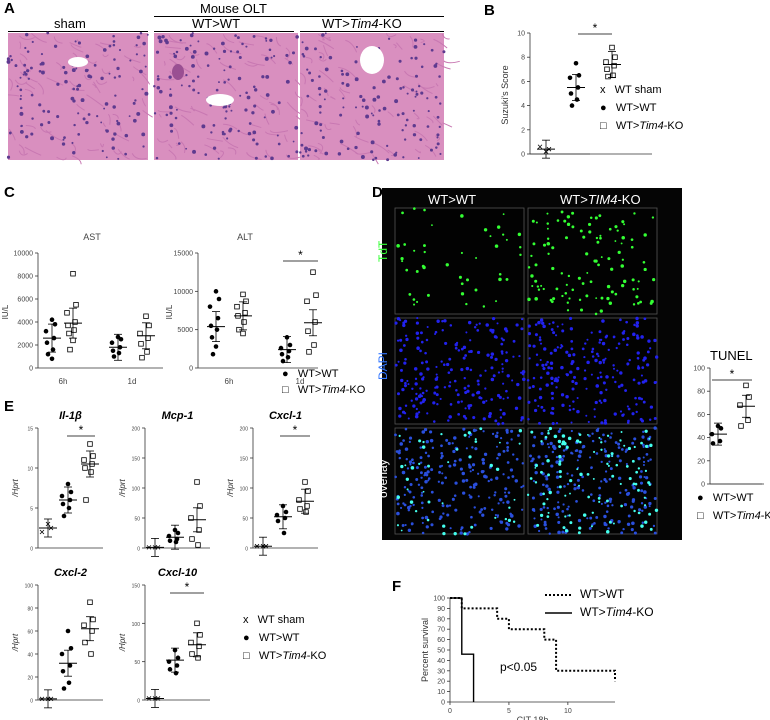  Describe the element at coordinates (441, 609) in the screenshot. I see `y-tick-label: 90` at that location.